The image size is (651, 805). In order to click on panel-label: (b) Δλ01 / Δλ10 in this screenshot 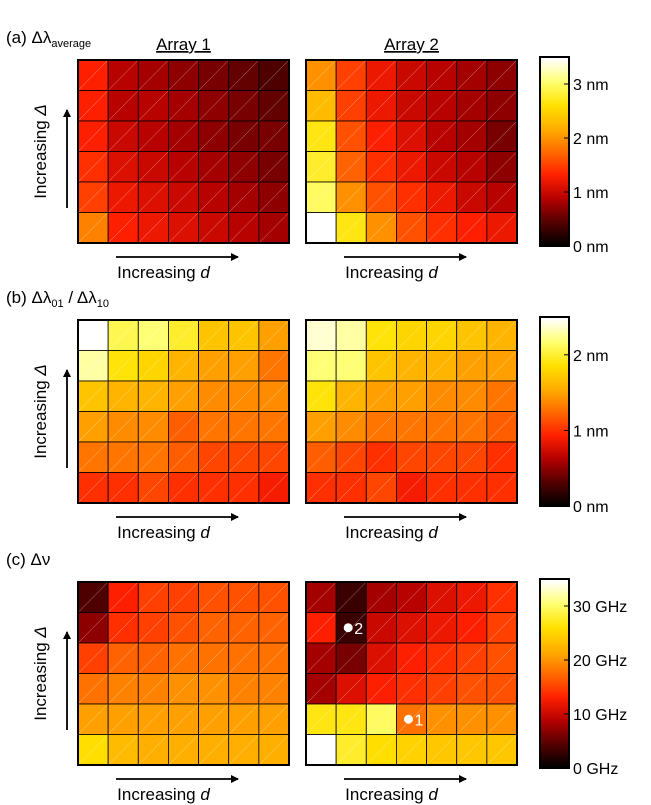, I will do `click(57, 299)`.